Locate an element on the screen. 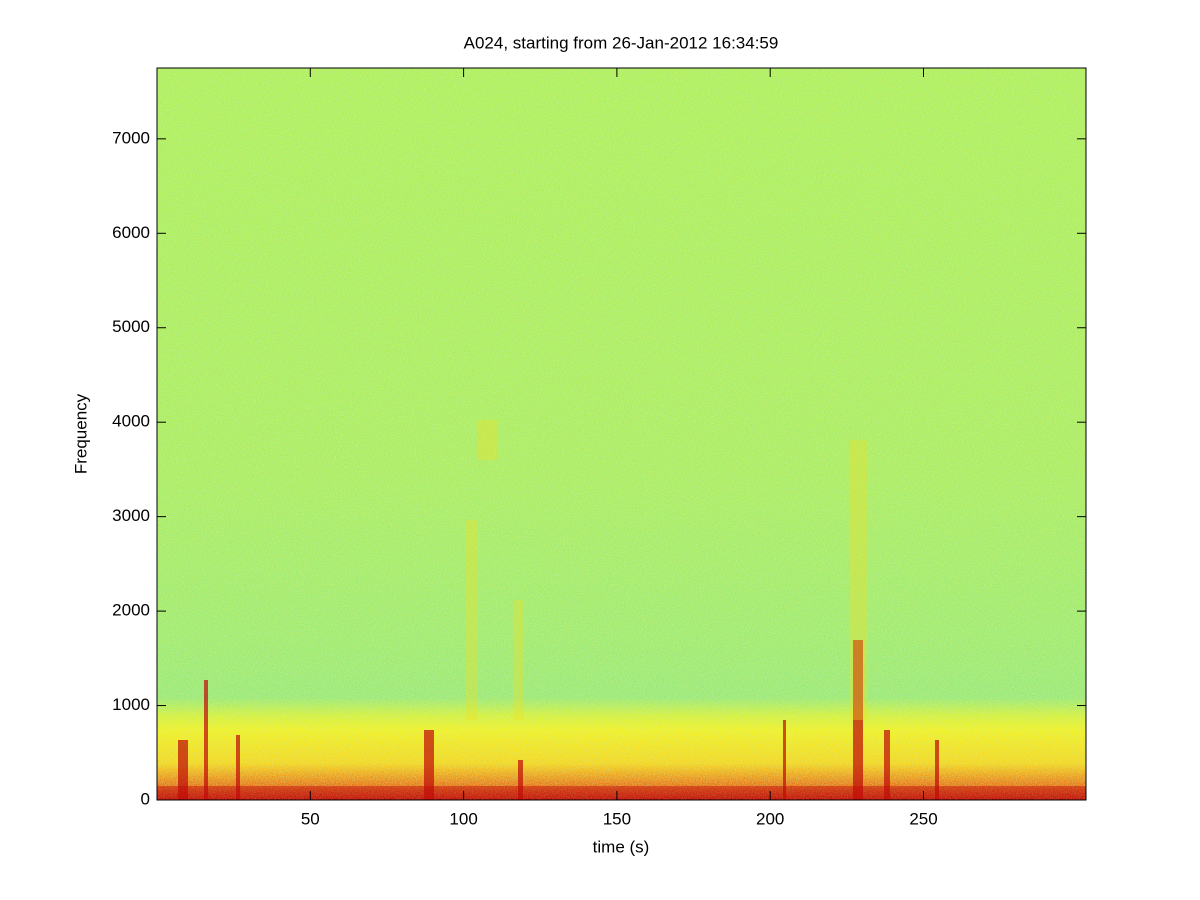 This screenshot has height=900, width=1200. y-tick-label: 0 is located at coordinates (145, 798).